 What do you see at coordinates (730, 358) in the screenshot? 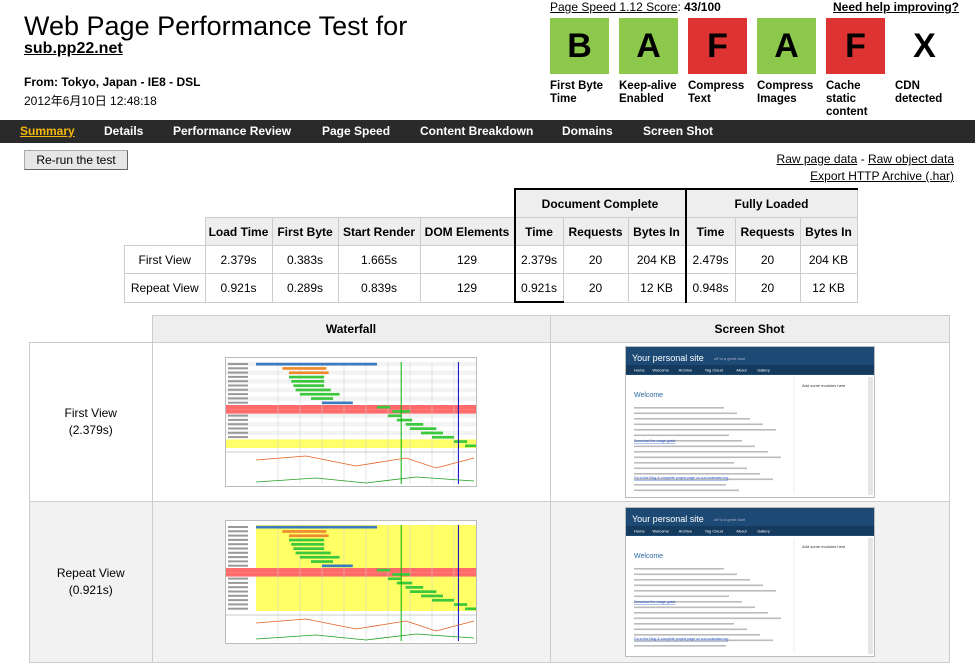
I see `screenshot-site-tagline: off to a great start` at bounding box center [730, 358].